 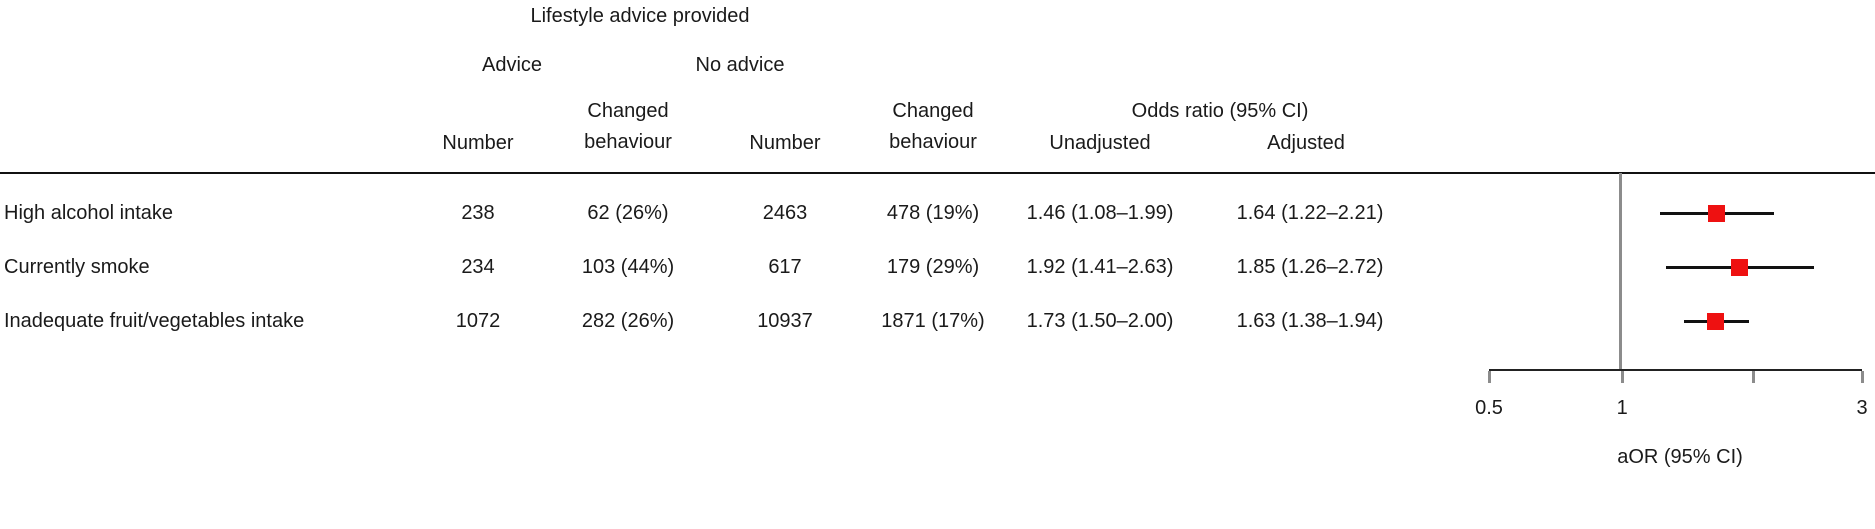 I want to click on x-axis-line, so click(x=1675, y=370).